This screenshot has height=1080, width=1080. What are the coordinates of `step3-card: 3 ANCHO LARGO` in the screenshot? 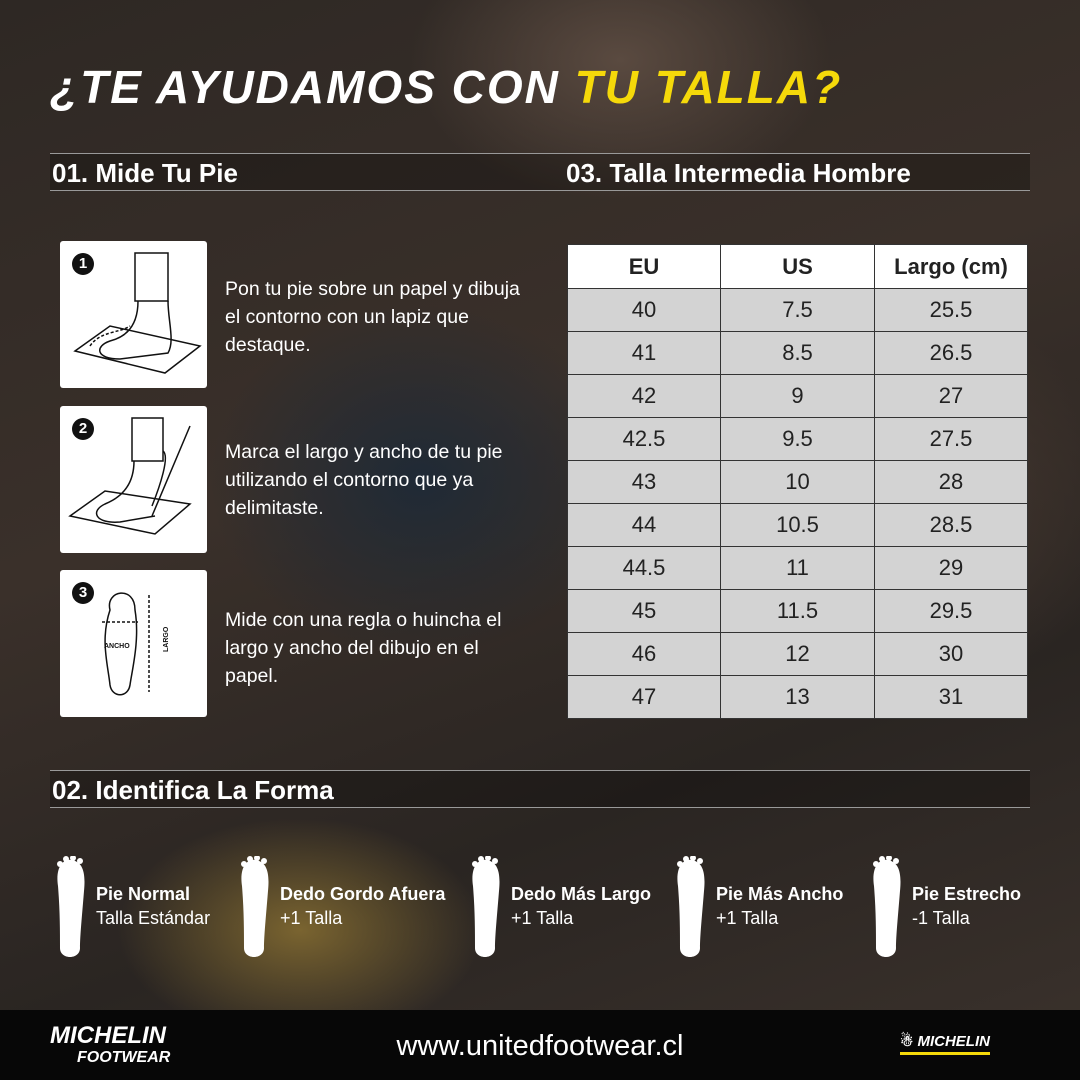 It's located at (133, 643).